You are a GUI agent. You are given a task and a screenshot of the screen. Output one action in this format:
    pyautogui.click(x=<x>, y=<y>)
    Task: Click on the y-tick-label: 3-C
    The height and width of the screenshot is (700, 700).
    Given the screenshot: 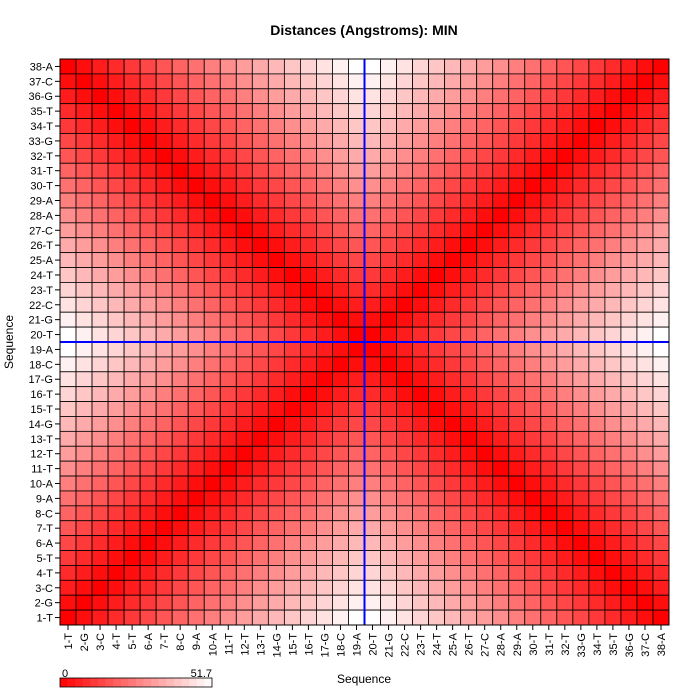 What is the action you would take?
    pyautogui.click(x=44, y=589)
    